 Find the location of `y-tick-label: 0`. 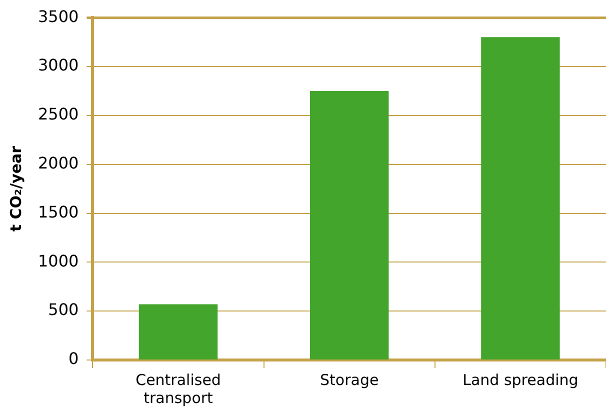

y-tick-label: 0 is located at coordinates (73, 358).